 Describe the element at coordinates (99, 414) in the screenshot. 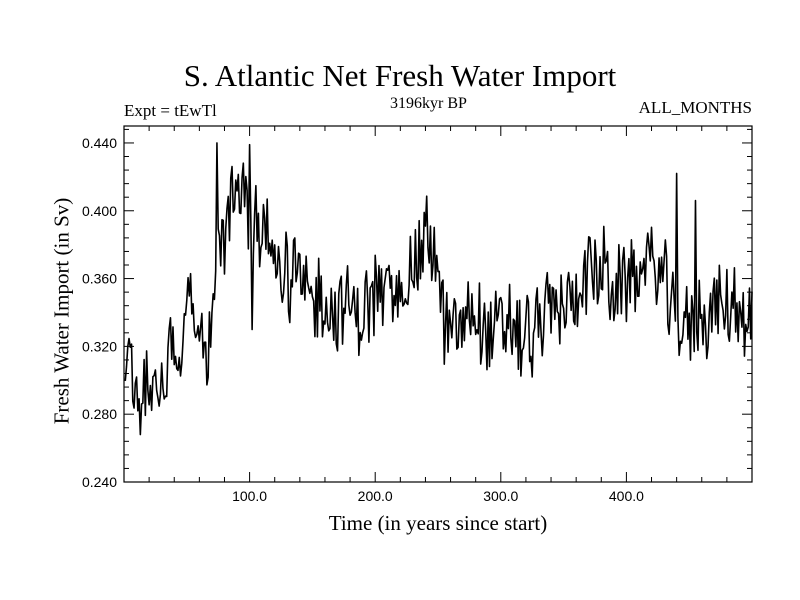

I see `y-tick-label: 0.280` at that location.